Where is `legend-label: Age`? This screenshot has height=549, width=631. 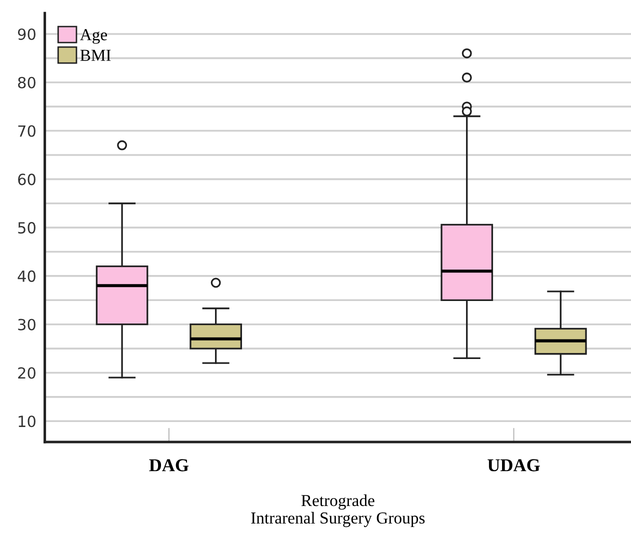 legend-label: Age is located at coordinates (93, 36).